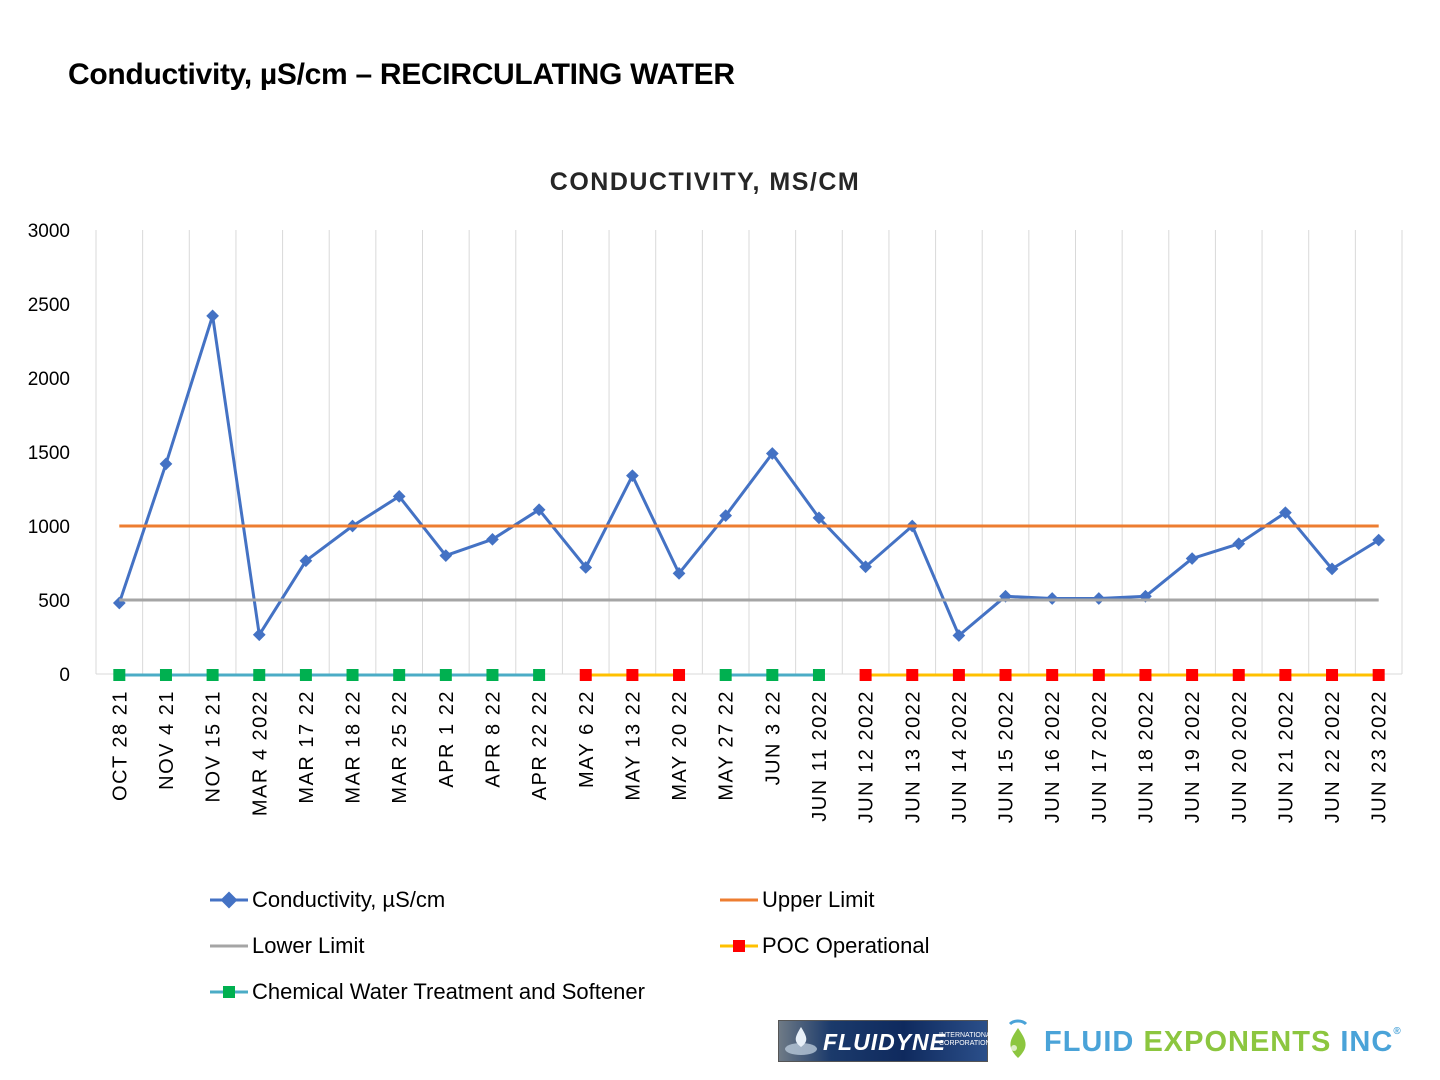  Describe the element at coordinates (1193, 756) in the screenshot. I see `x-category-label: JUN 19 2022` at that location.